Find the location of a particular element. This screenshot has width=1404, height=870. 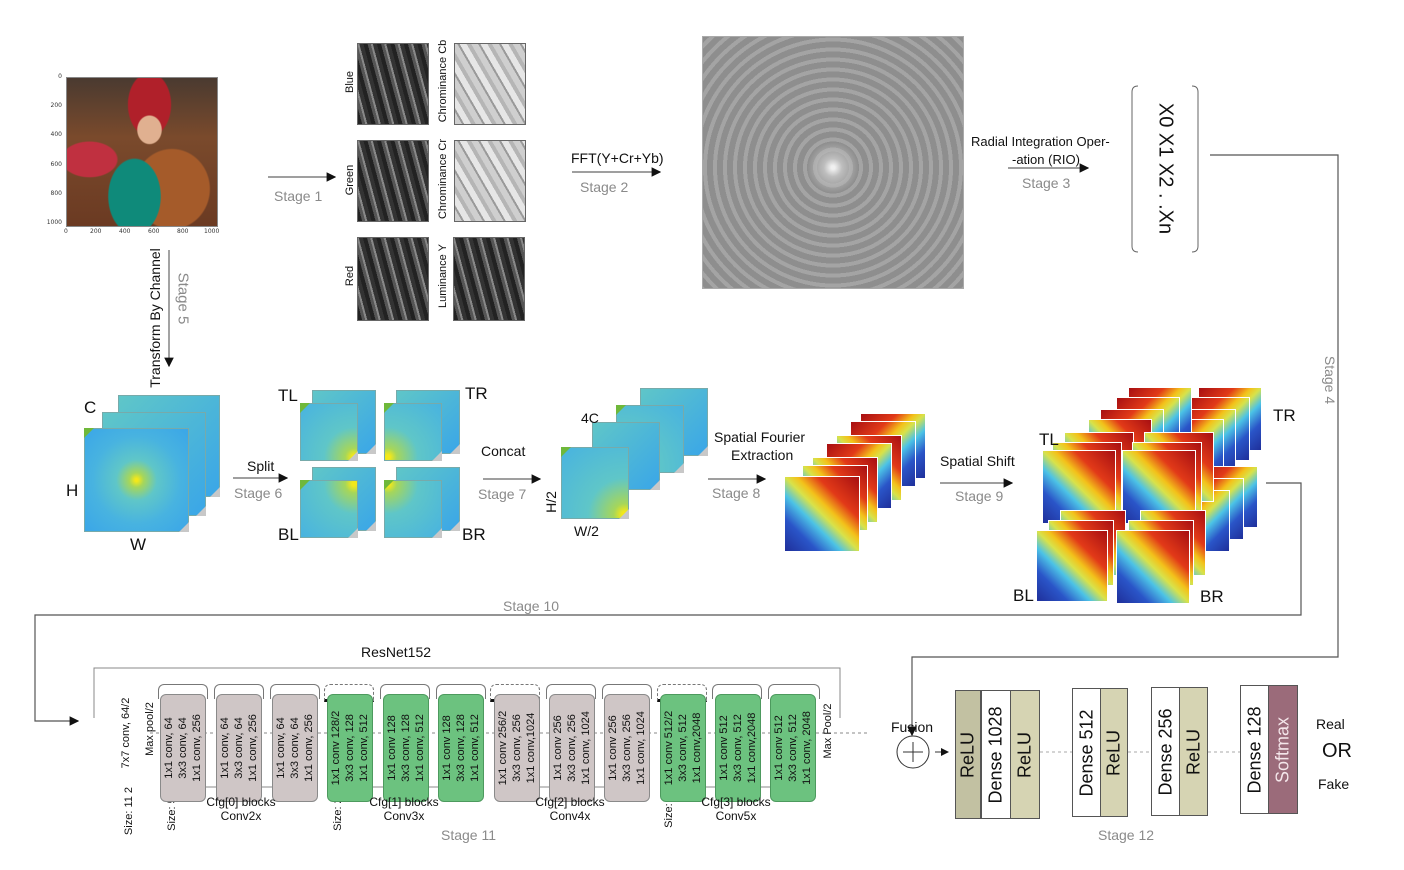

x-tick: 400 is located at coordinates (125, 231).